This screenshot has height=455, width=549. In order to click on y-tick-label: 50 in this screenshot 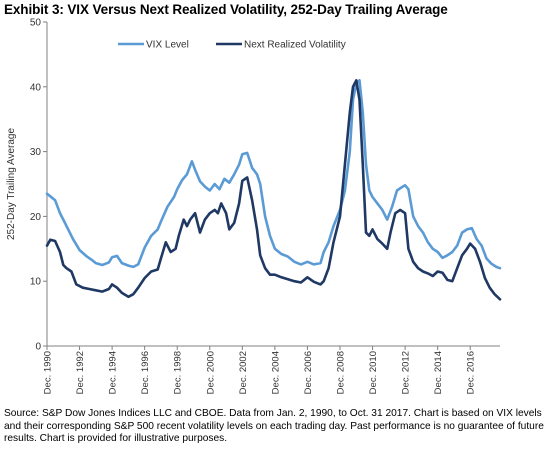, I will do `click(36, 23)`.